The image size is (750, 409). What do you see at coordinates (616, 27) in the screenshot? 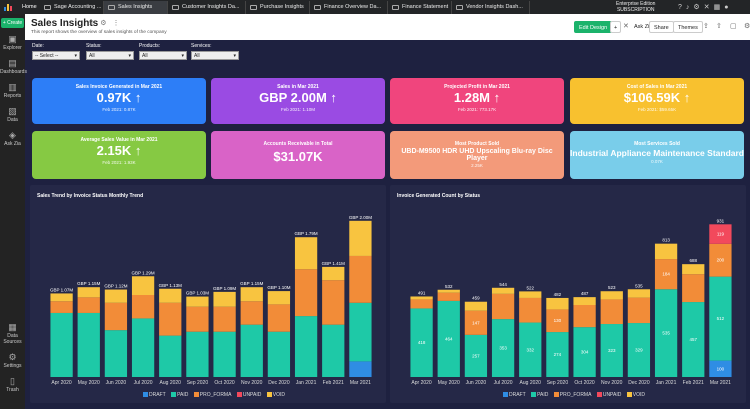
I see `add-button: +` at bounding box center [616, 27].